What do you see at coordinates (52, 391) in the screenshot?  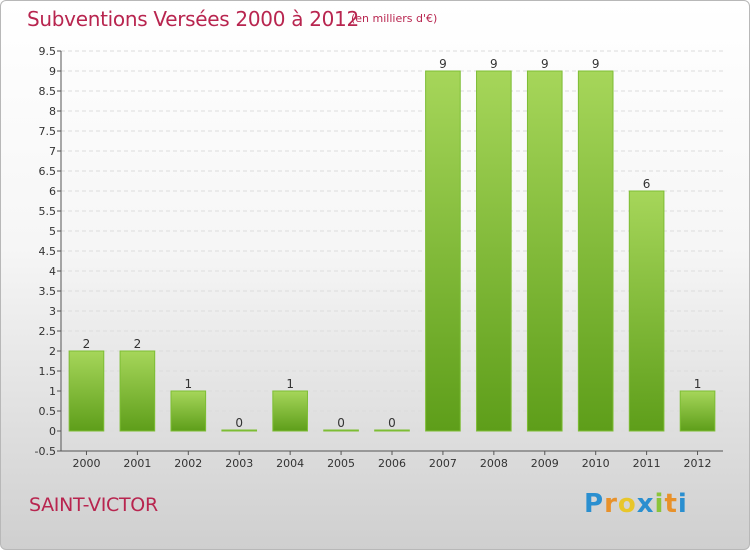 I see `y-tick-label: 1` at bounding box center [52, 391].